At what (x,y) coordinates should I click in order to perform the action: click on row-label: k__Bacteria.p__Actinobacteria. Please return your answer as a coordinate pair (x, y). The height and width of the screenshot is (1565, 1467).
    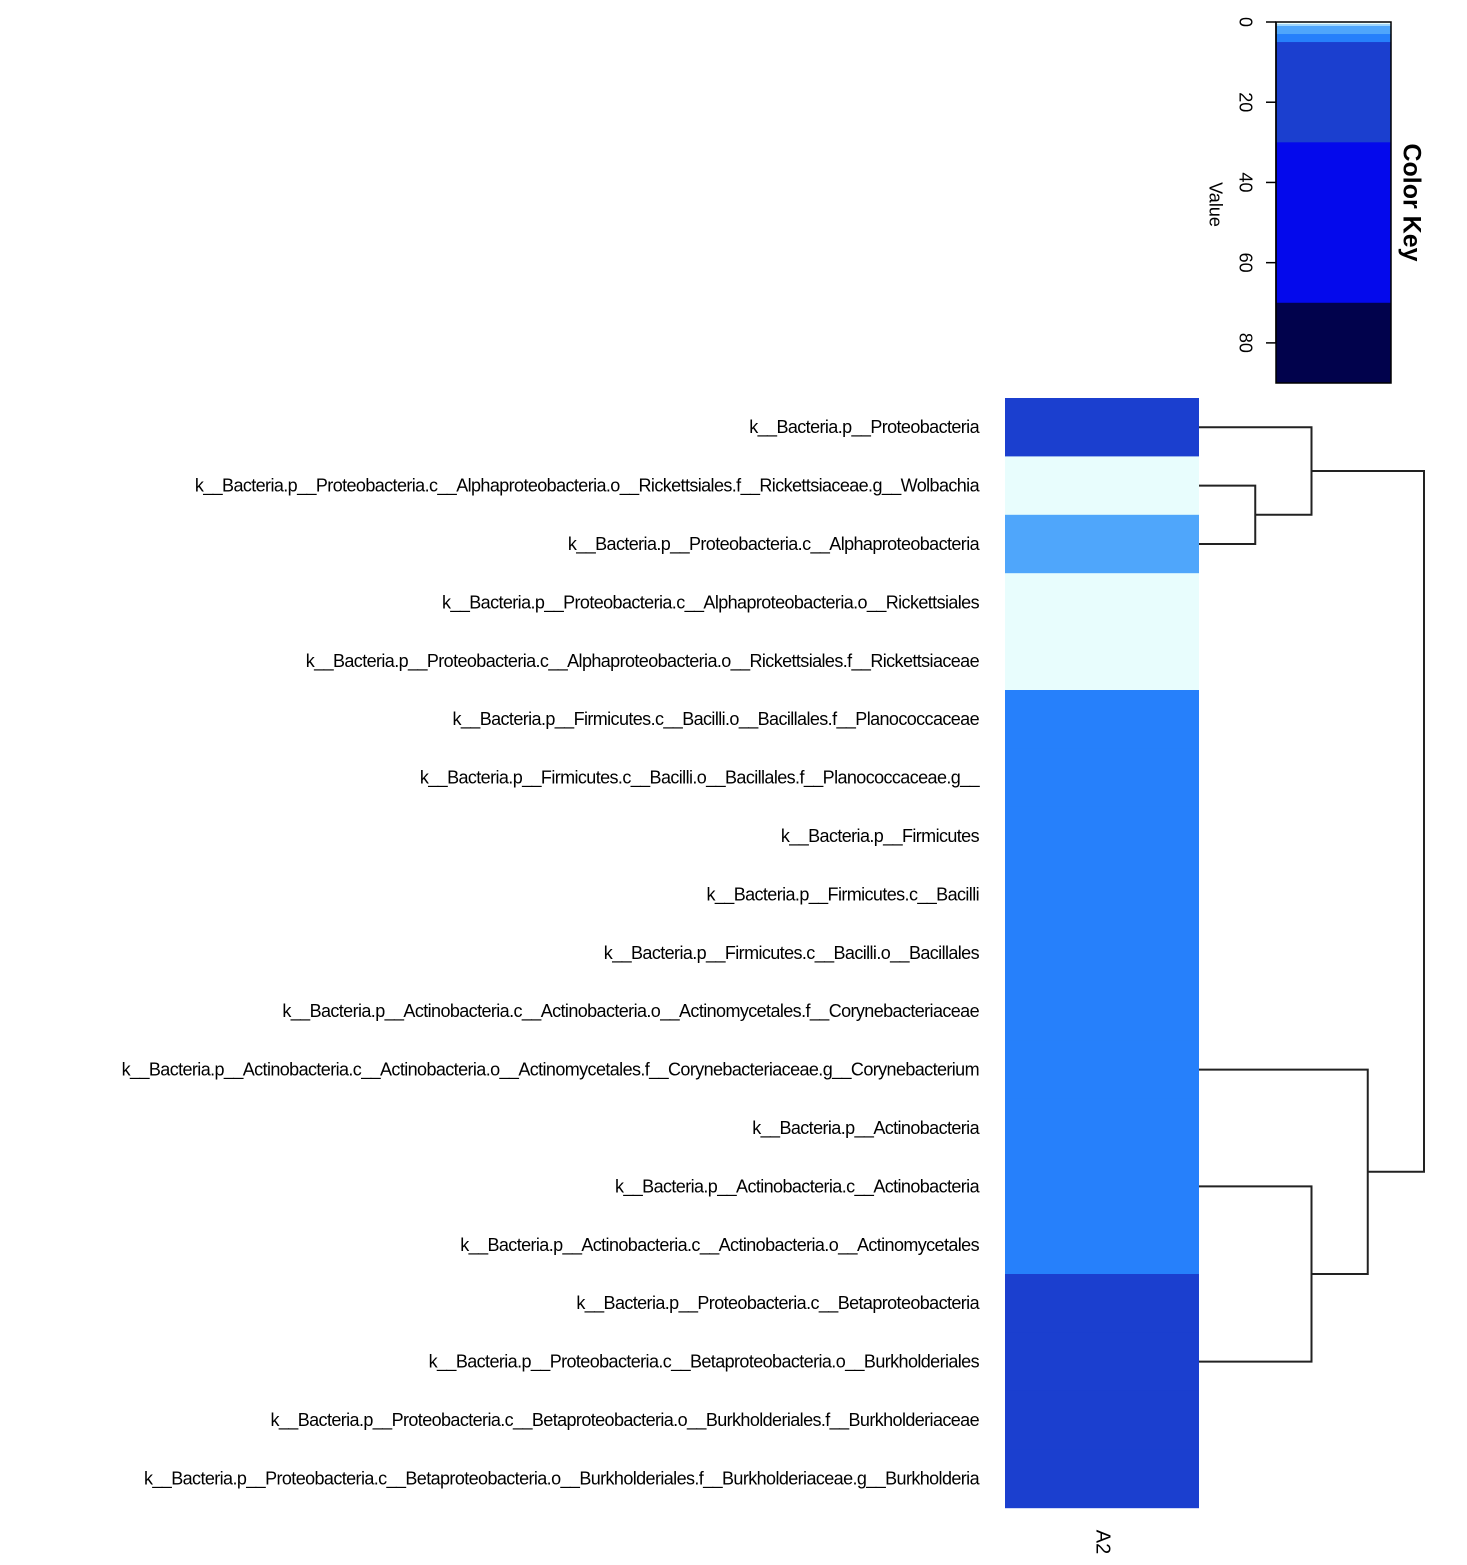
    Looking at the image, I should click on (866, 1128).